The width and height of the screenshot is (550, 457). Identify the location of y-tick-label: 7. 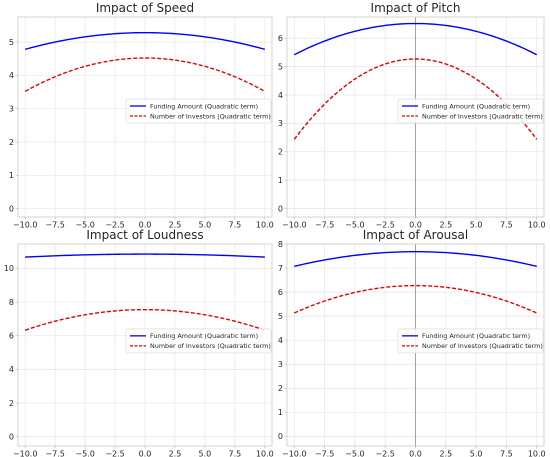
(280, 268).